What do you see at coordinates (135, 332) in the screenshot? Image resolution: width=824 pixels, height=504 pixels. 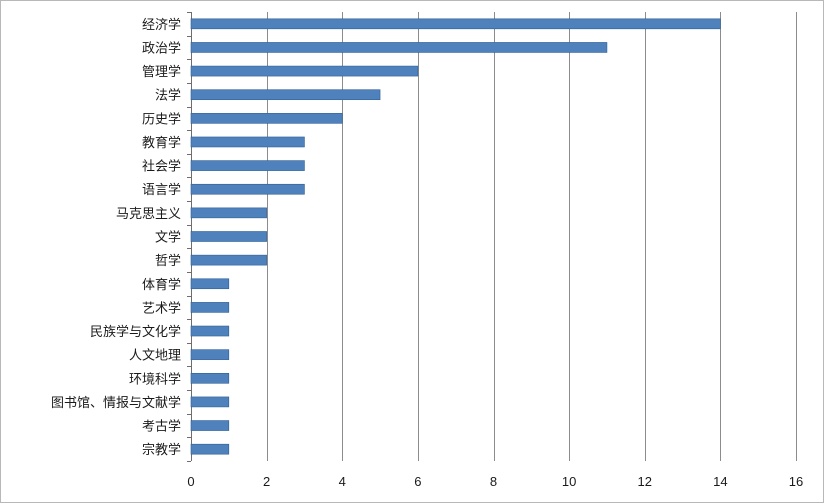 I see `category-label: 民族学与文化学` at bounding box center [135, 332].